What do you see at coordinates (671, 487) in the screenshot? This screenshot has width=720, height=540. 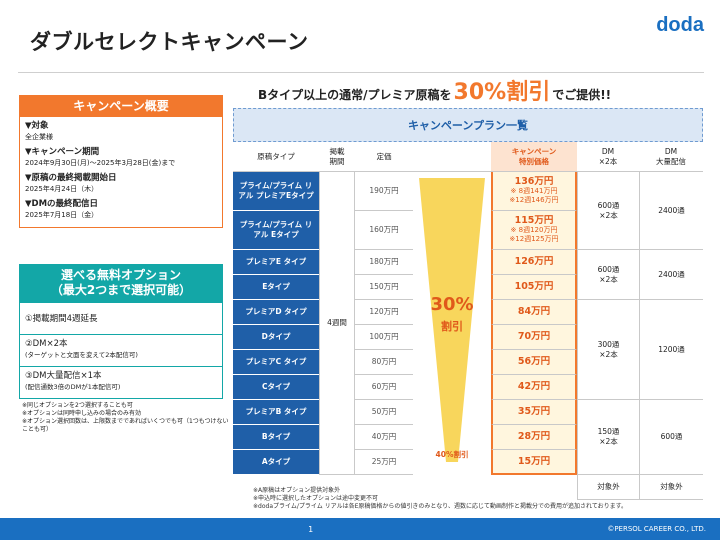 I see `dmbulk-value: 対象外` at bounding box center [671, 487].